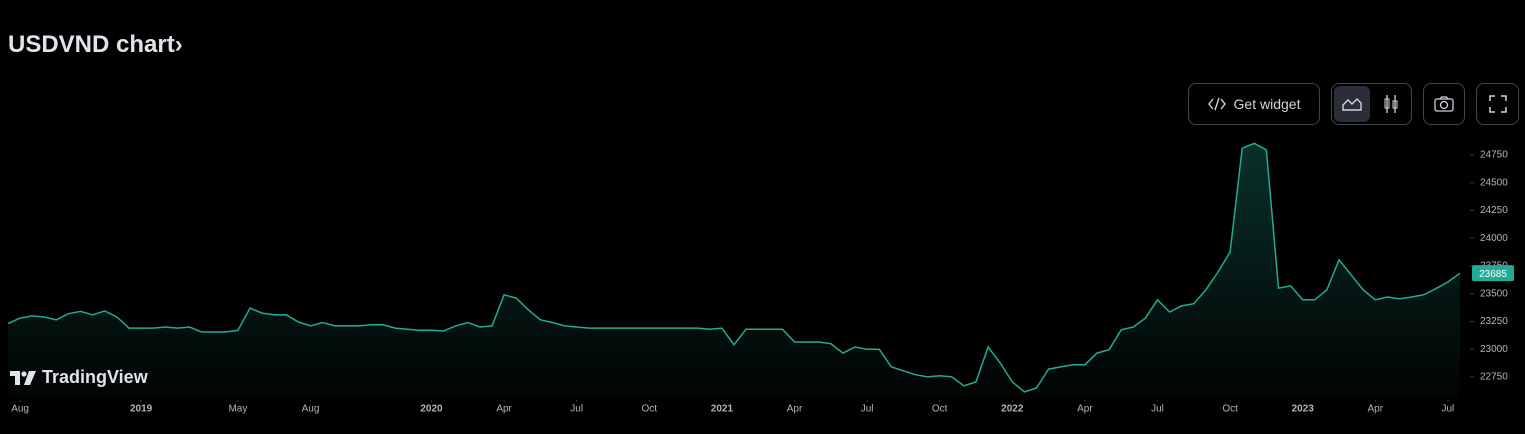  What do you see at coordinates (1216, 104) in the screenshot?
I see `code-icon` at bounding box center [1216, 104].